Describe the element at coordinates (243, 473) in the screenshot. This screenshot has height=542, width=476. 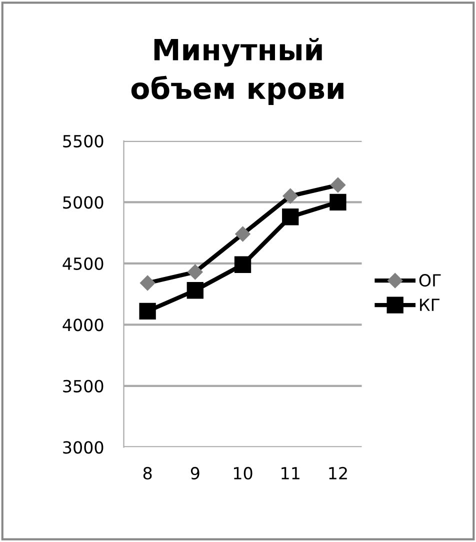
I see `x-tick-label: 10` at that location.